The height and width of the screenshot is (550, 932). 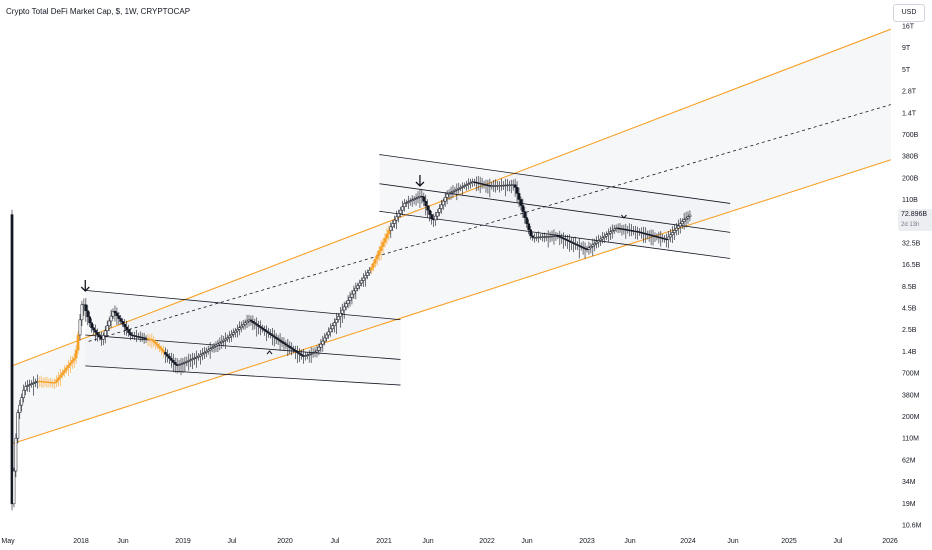 I want to click on x-tick-label: 2022, so click(x=487, y=541).